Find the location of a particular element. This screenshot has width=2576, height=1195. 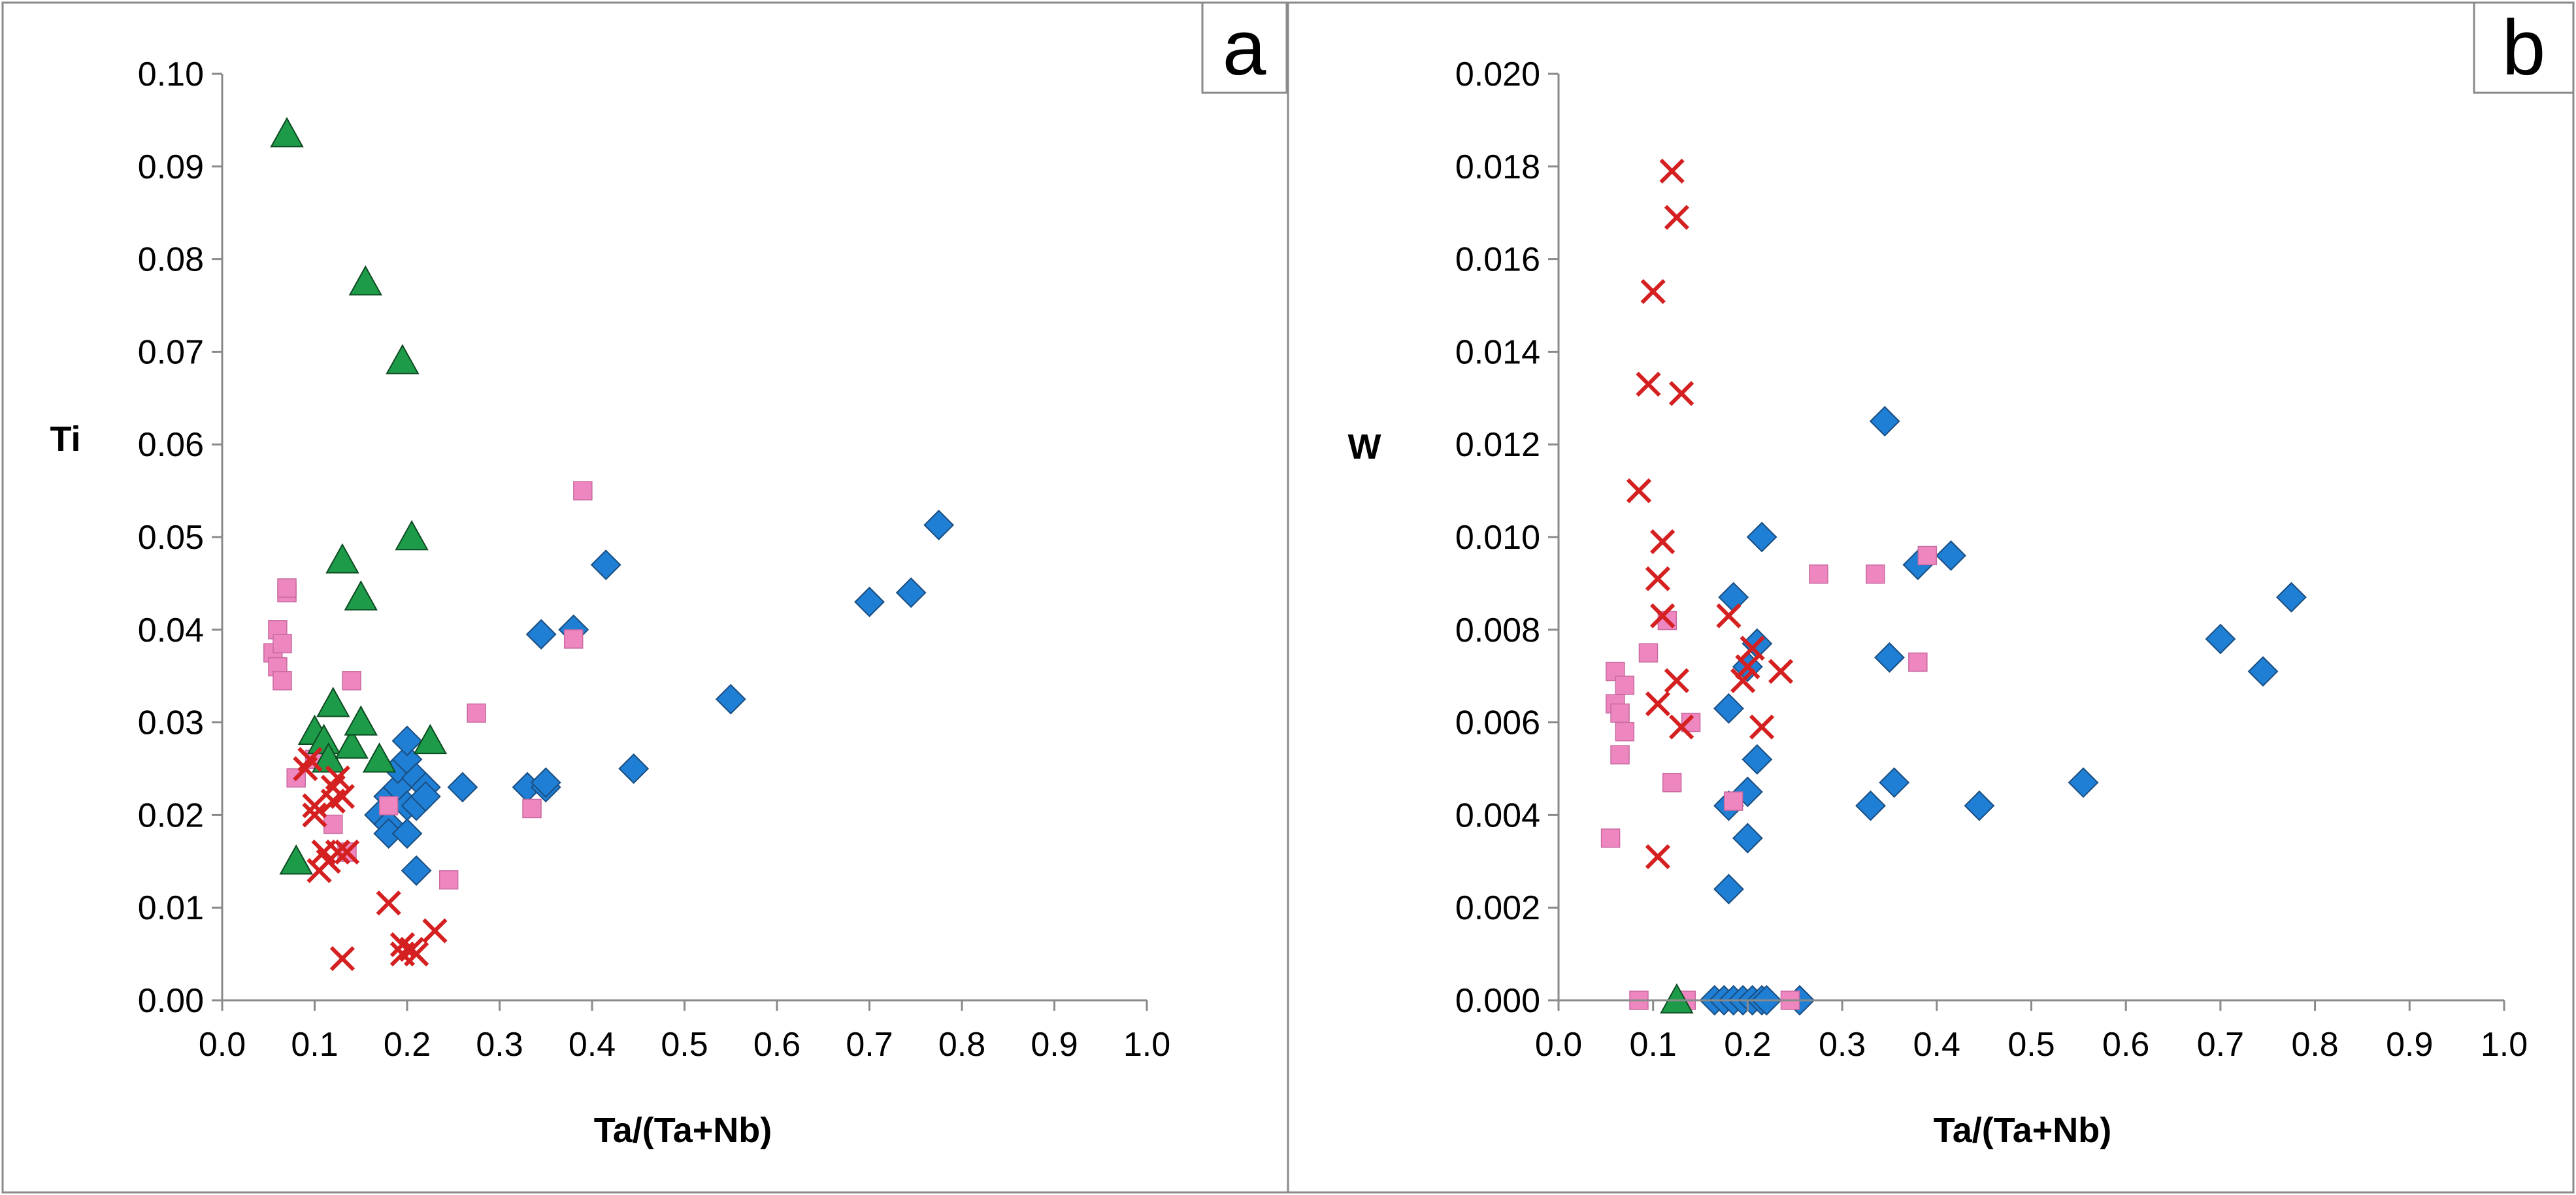

panel-b-triangle-point is located at coordinates (1677, 998).